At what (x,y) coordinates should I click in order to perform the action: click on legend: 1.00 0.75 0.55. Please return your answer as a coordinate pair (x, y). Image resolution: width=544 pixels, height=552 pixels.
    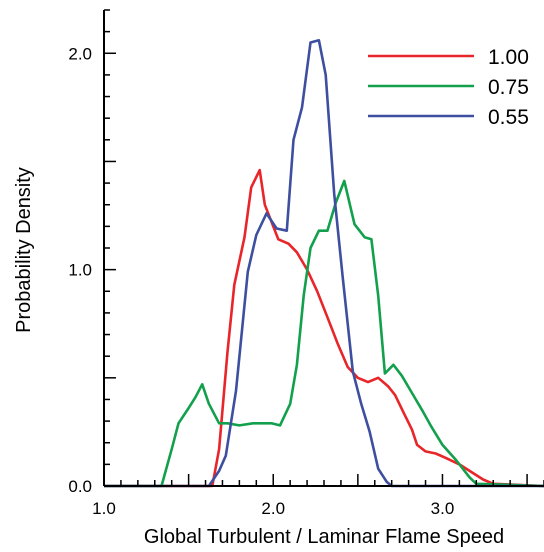
    Looking at the image, I should click on (448, 87).